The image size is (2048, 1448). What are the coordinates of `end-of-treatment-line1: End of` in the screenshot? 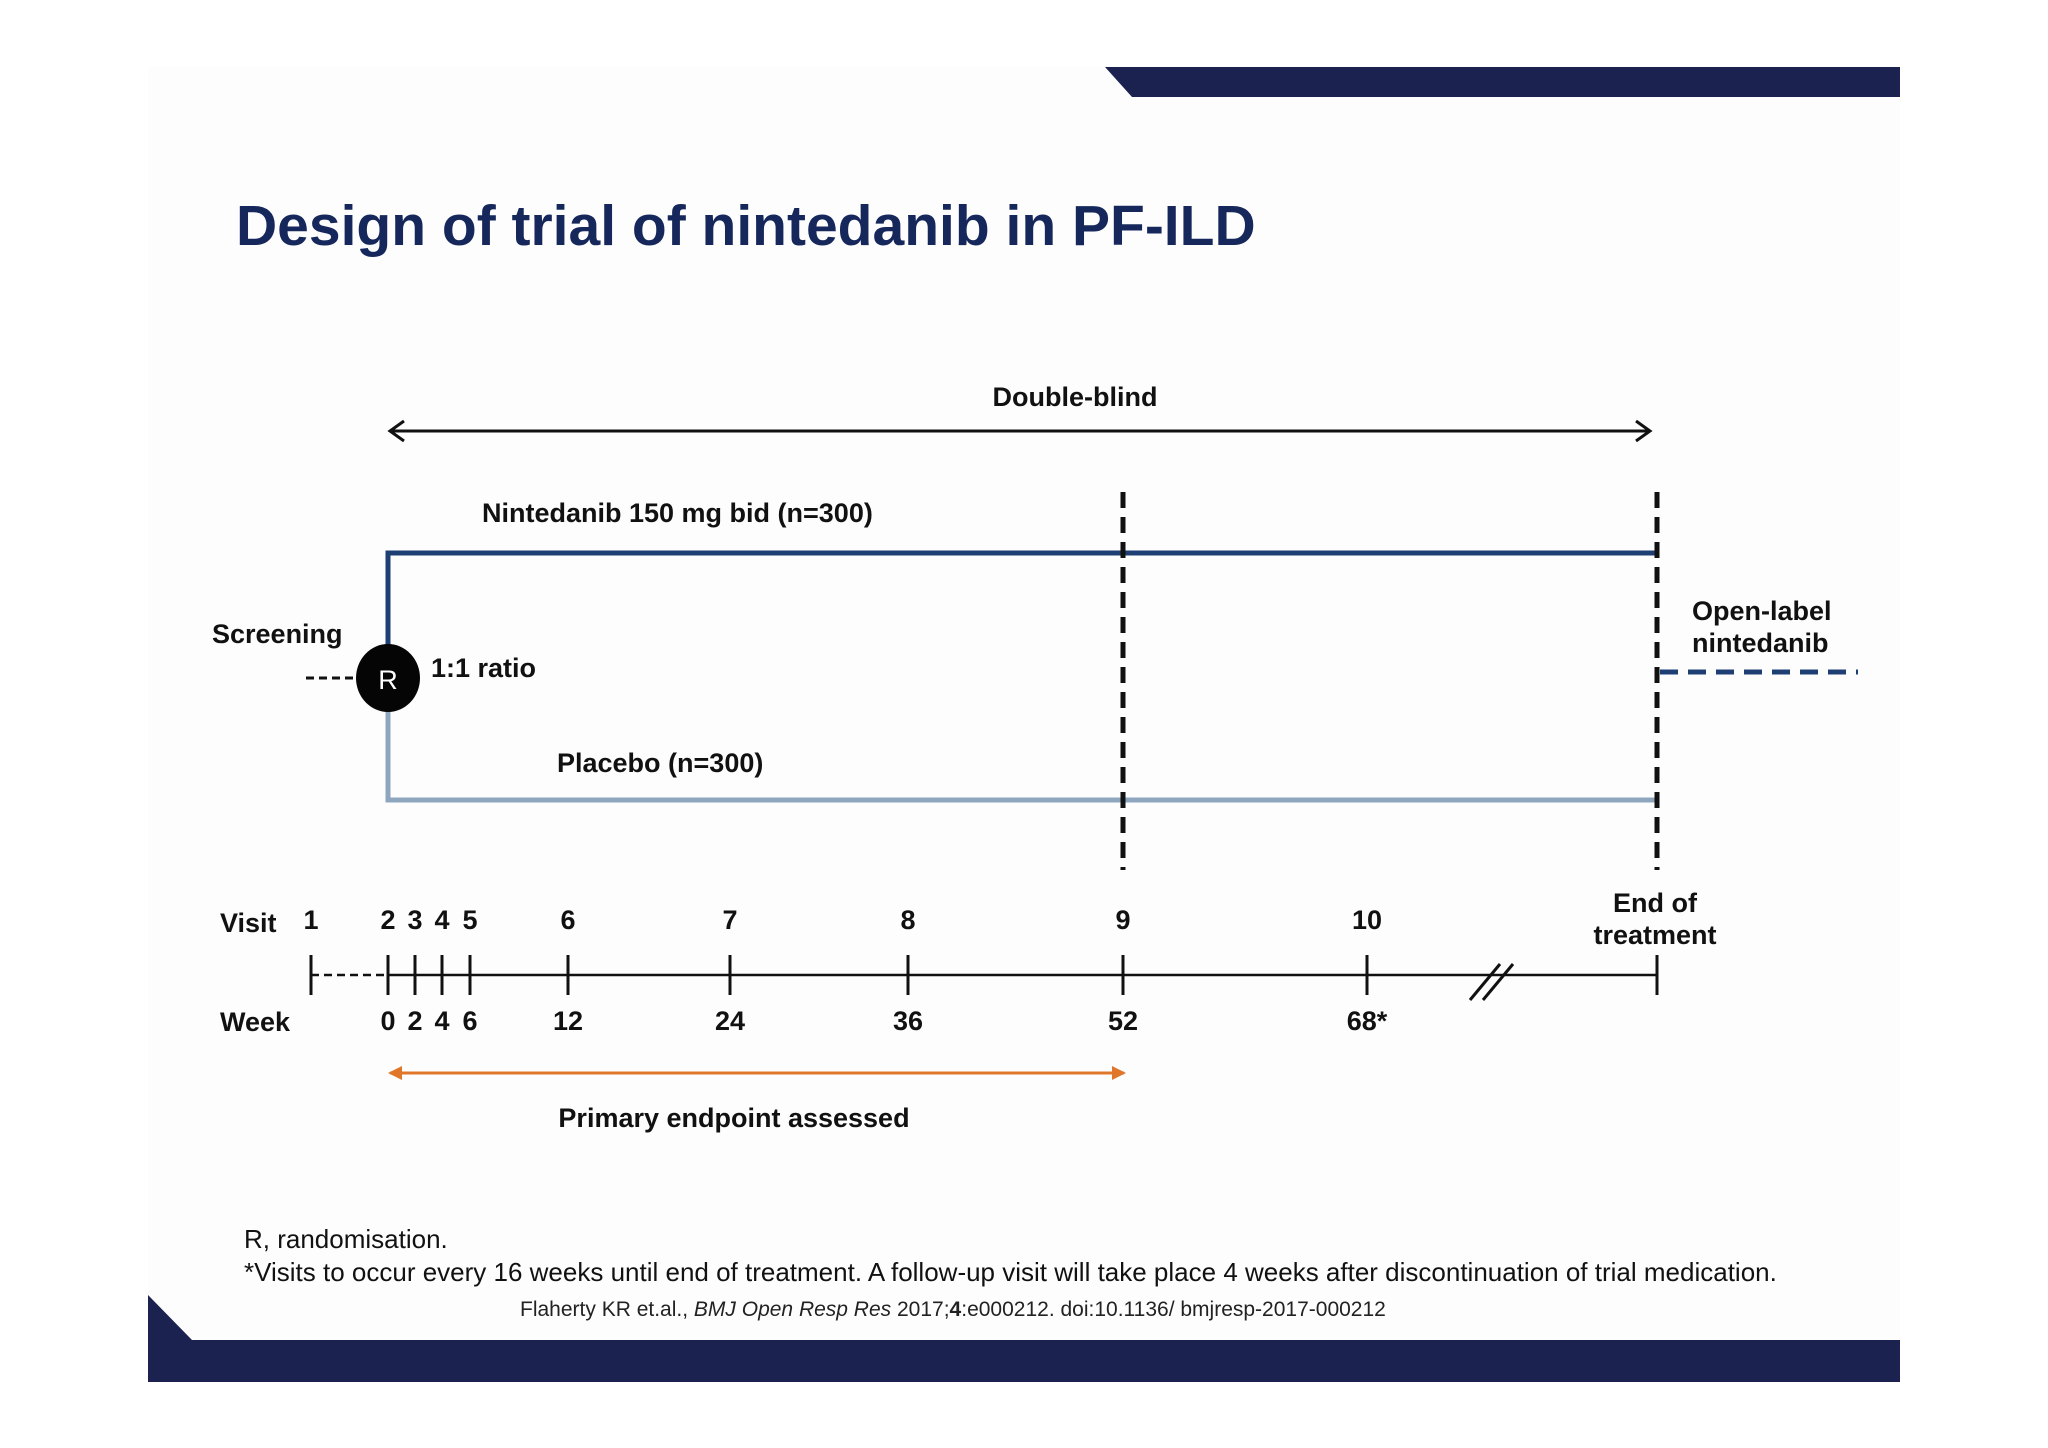 It's located at (1655, 903).